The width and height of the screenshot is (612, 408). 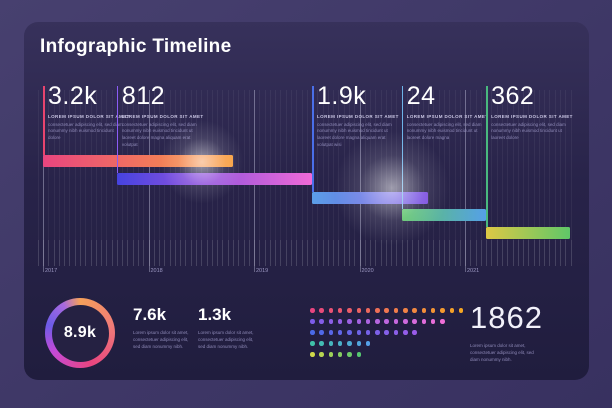 What do you see at coordinates (43, 181) in the screenshot?
I see `year-gridline` at bounding box center [43, 181].